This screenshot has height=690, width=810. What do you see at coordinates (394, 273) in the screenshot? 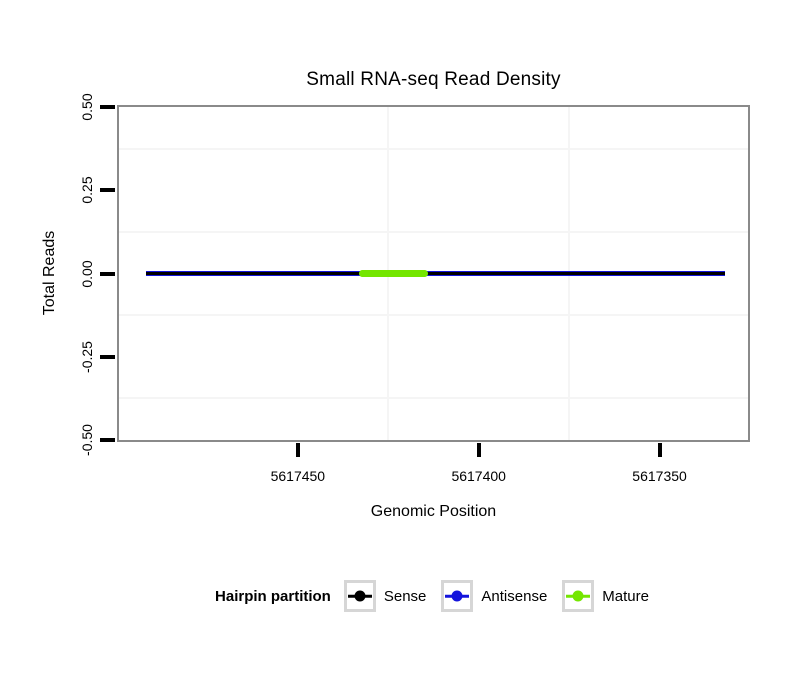
I see `series-line-mature` at bounding box center [394, 273].